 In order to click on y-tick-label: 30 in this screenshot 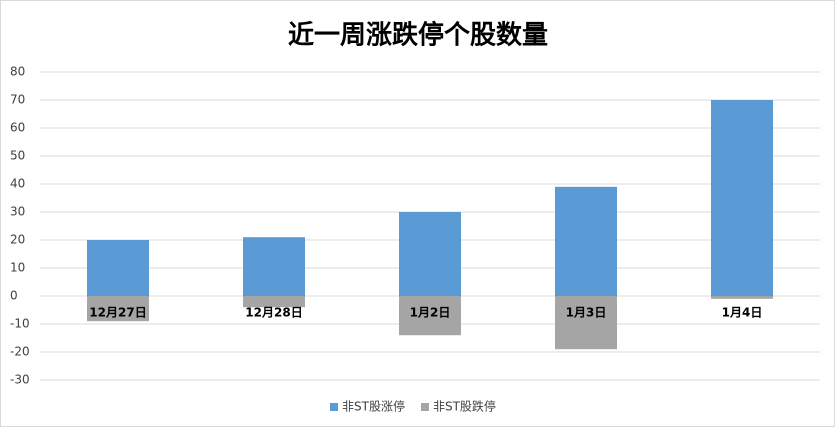, I will do `click(17, 212)`.